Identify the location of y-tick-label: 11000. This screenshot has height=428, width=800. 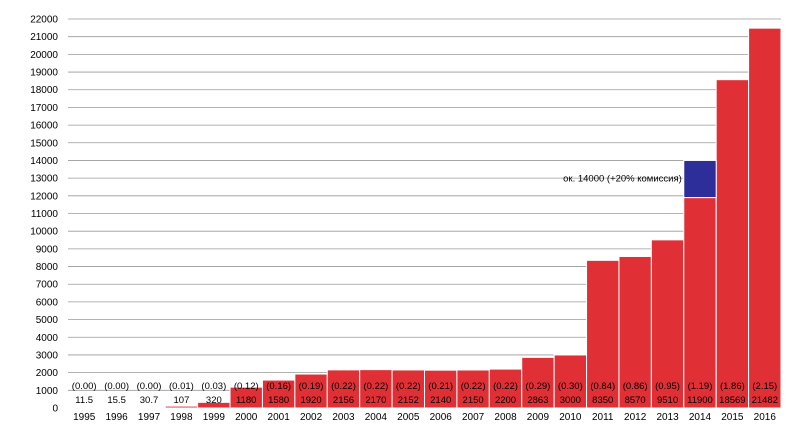
(45, 214).